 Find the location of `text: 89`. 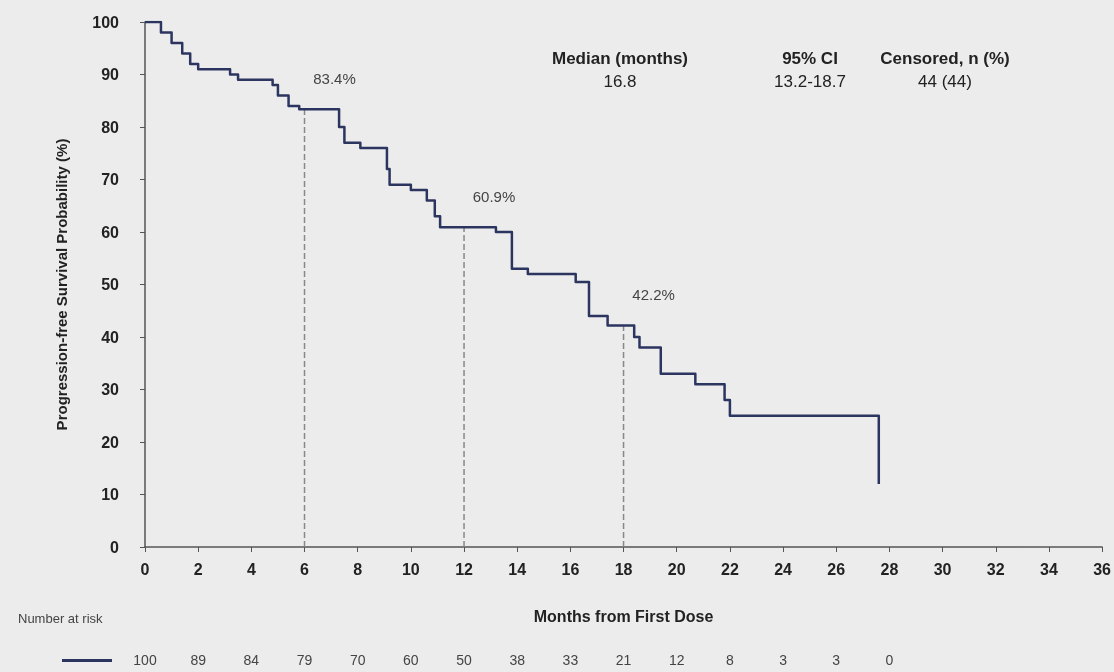

text: 89 is located at coordinates (198, 660).